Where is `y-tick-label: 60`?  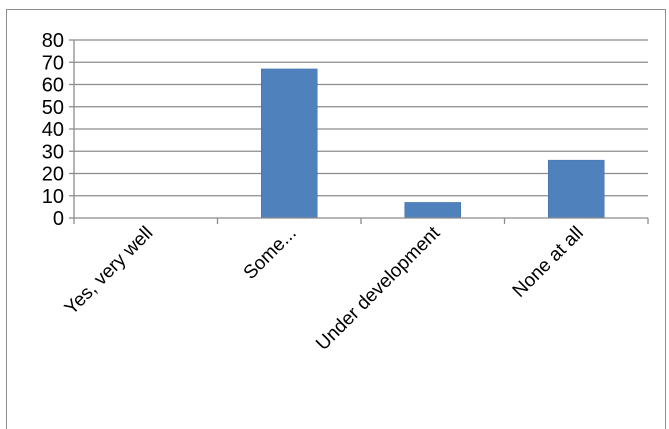
y-tick-label: 60 is located at coordinates (53, 86).